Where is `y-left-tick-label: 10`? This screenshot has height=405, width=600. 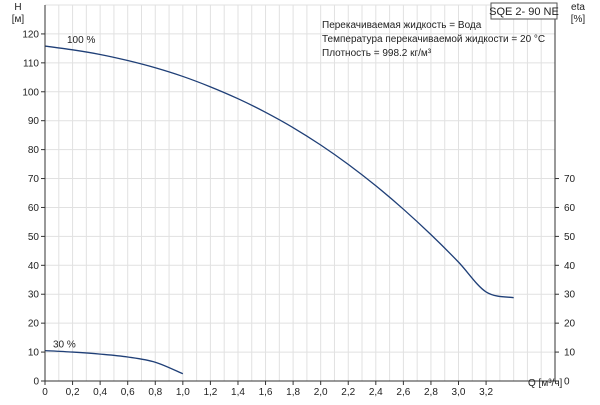
y-left-tick-label: 10 is located at coordinates (34, 353).